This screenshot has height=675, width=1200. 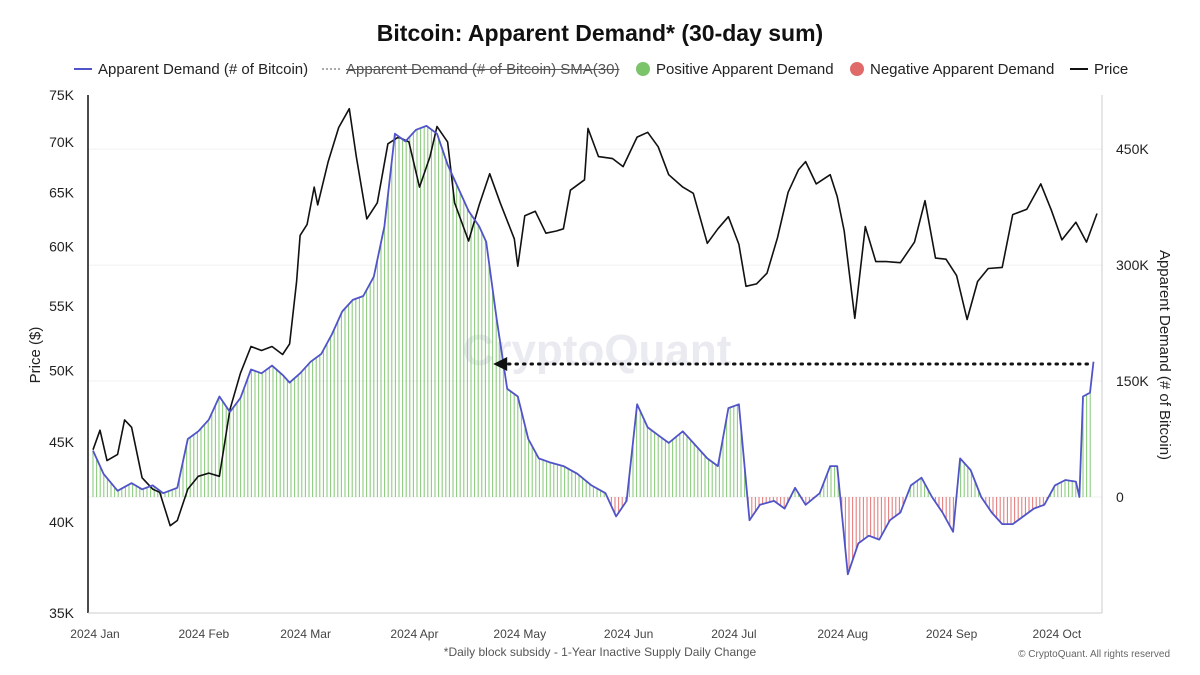 What do you see at coordinates (1164, 355) in the screenshot?
I see `y-axis-label-right: Apparent Demand (# of Bitcoin)` at bounding box center [1164, 355].